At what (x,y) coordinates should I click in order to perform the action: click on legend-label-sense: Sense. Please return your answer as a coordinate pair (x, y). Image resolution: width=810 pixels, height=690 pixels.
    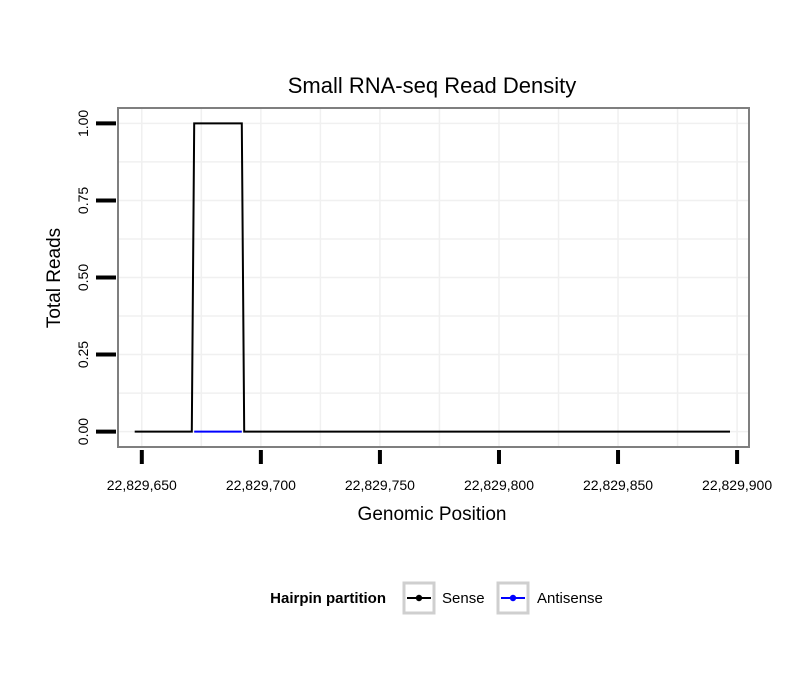
    Looking at the image, I should click on (463, 598).